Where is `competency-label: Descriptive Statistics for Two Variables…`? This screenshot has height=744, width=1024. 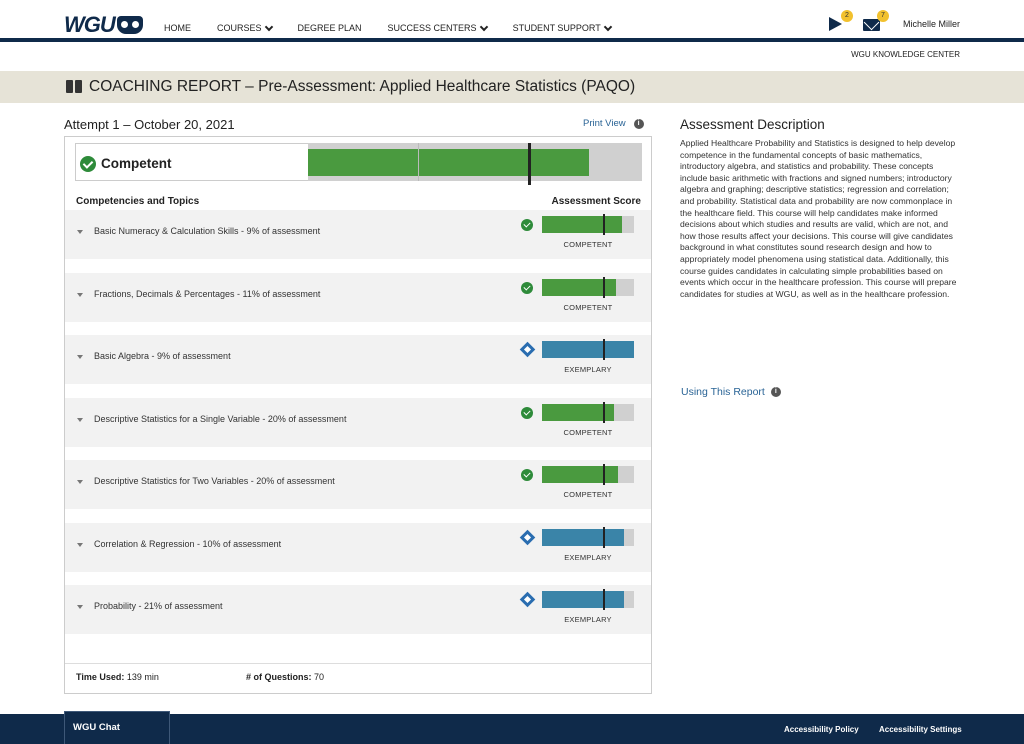
competency-label: Descriptive Statistics for Two Variables… is located at coordinates (214, 481).